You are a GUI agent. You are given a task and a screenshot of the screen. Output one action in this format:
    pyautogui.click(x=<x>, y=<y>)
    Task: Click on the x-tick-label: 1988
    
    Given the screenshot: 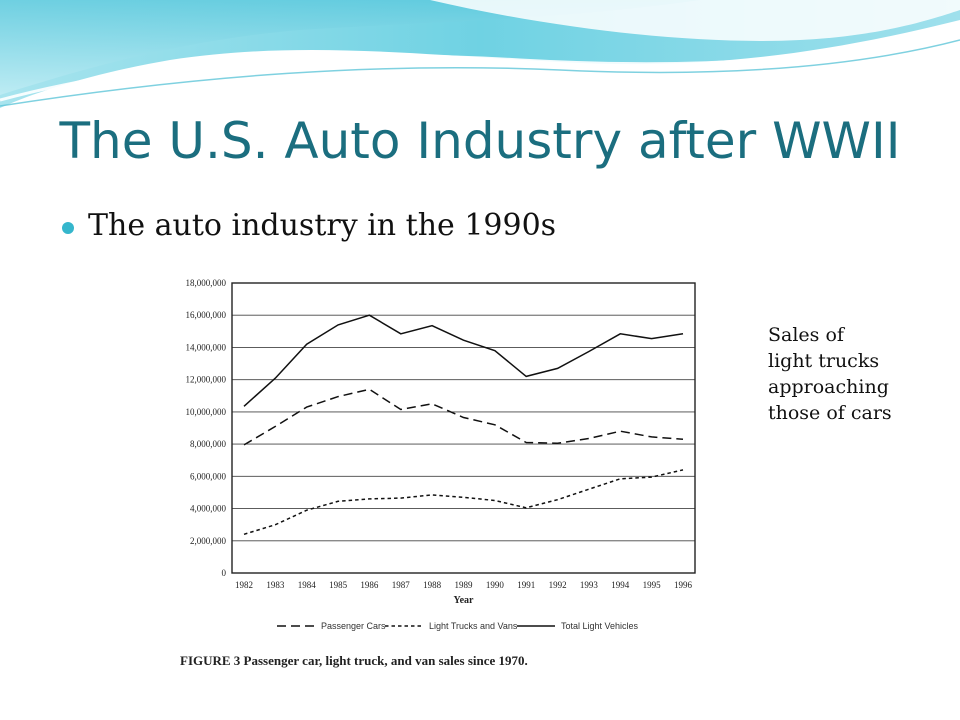 What is the action you would take?
    pyautogui.click(x=432, y=585)
    